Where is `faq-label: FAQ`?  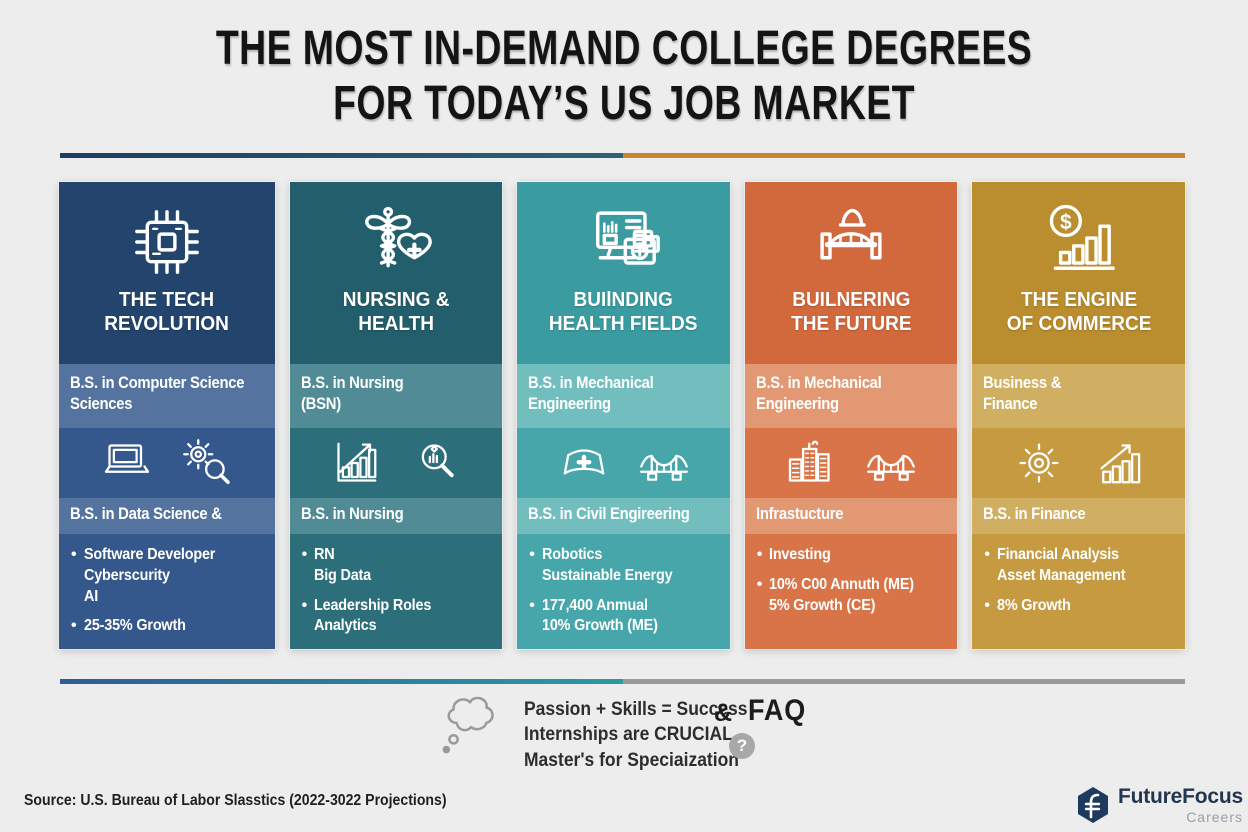 faq-label: FAQ is located at coordinates (777, 710).